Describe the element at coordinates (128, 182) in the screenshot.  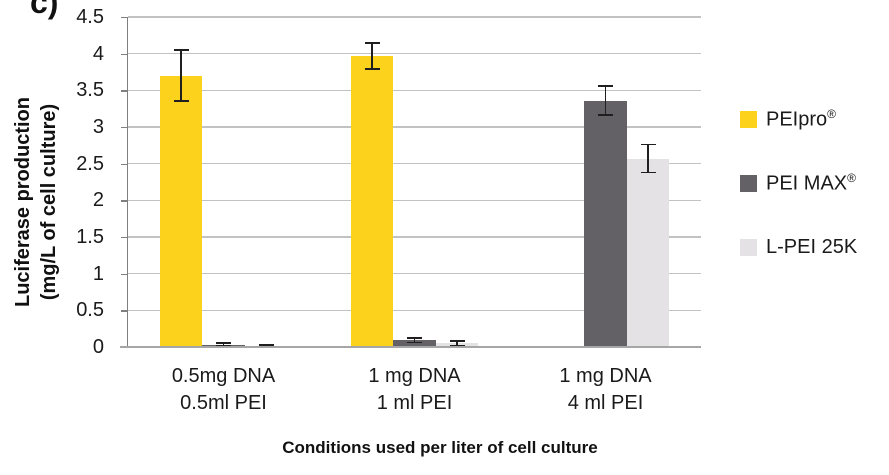
I see `y-axis-line` at that location.